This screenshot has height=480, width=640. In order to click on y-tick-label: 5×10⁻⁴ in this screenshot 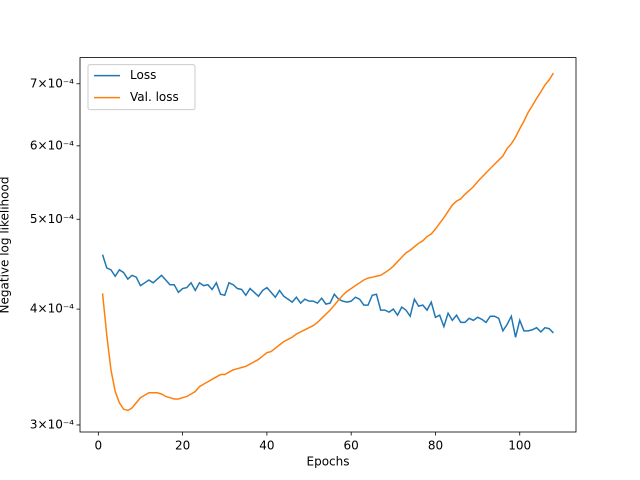, I will do `click(52, 219)`.